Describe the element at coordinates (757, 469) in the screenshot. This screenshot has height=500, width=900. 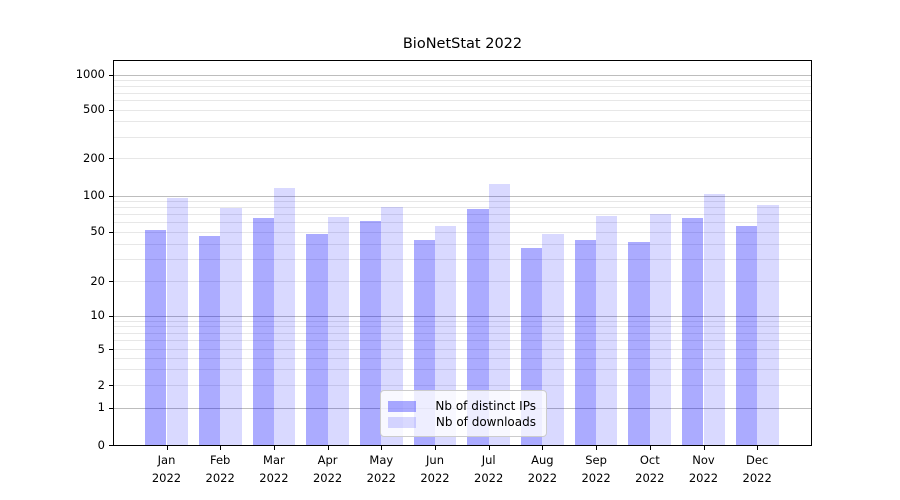
I see `x-tick-label: Dec 2022` at that location.